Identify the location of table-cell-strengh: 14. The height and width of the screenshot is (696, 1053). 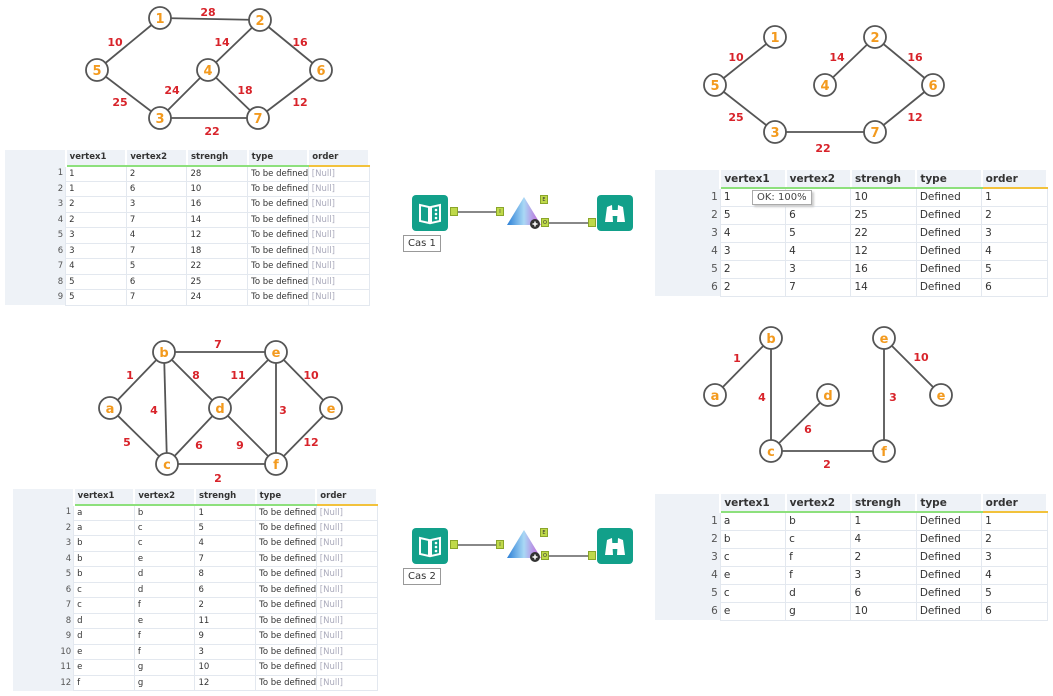
(217, 219).